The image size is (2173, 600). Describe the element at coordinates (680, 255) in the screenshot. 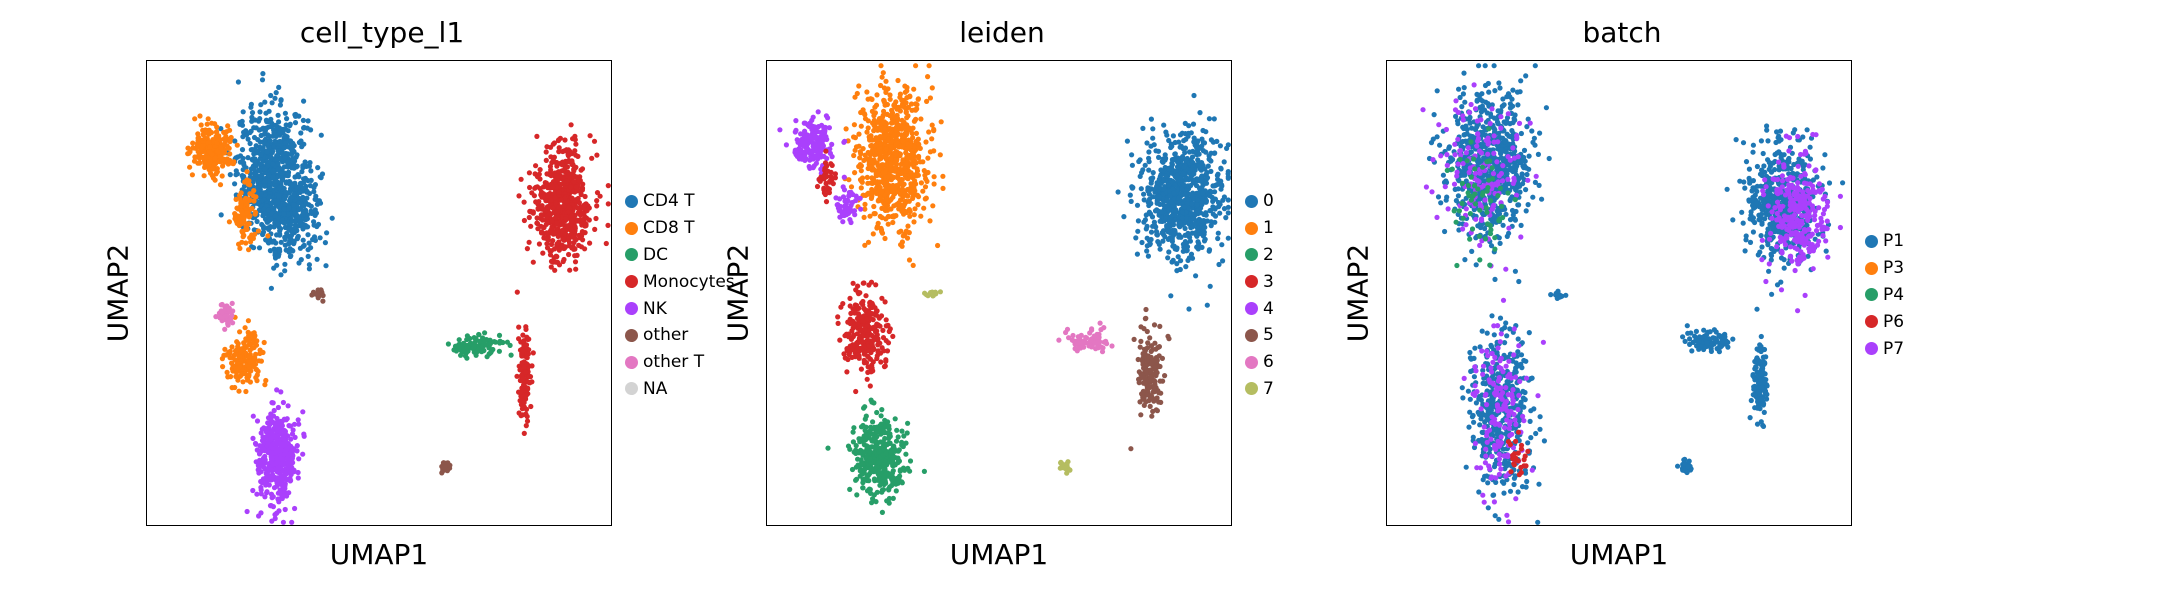

I see `legend-item: DC` at that location.